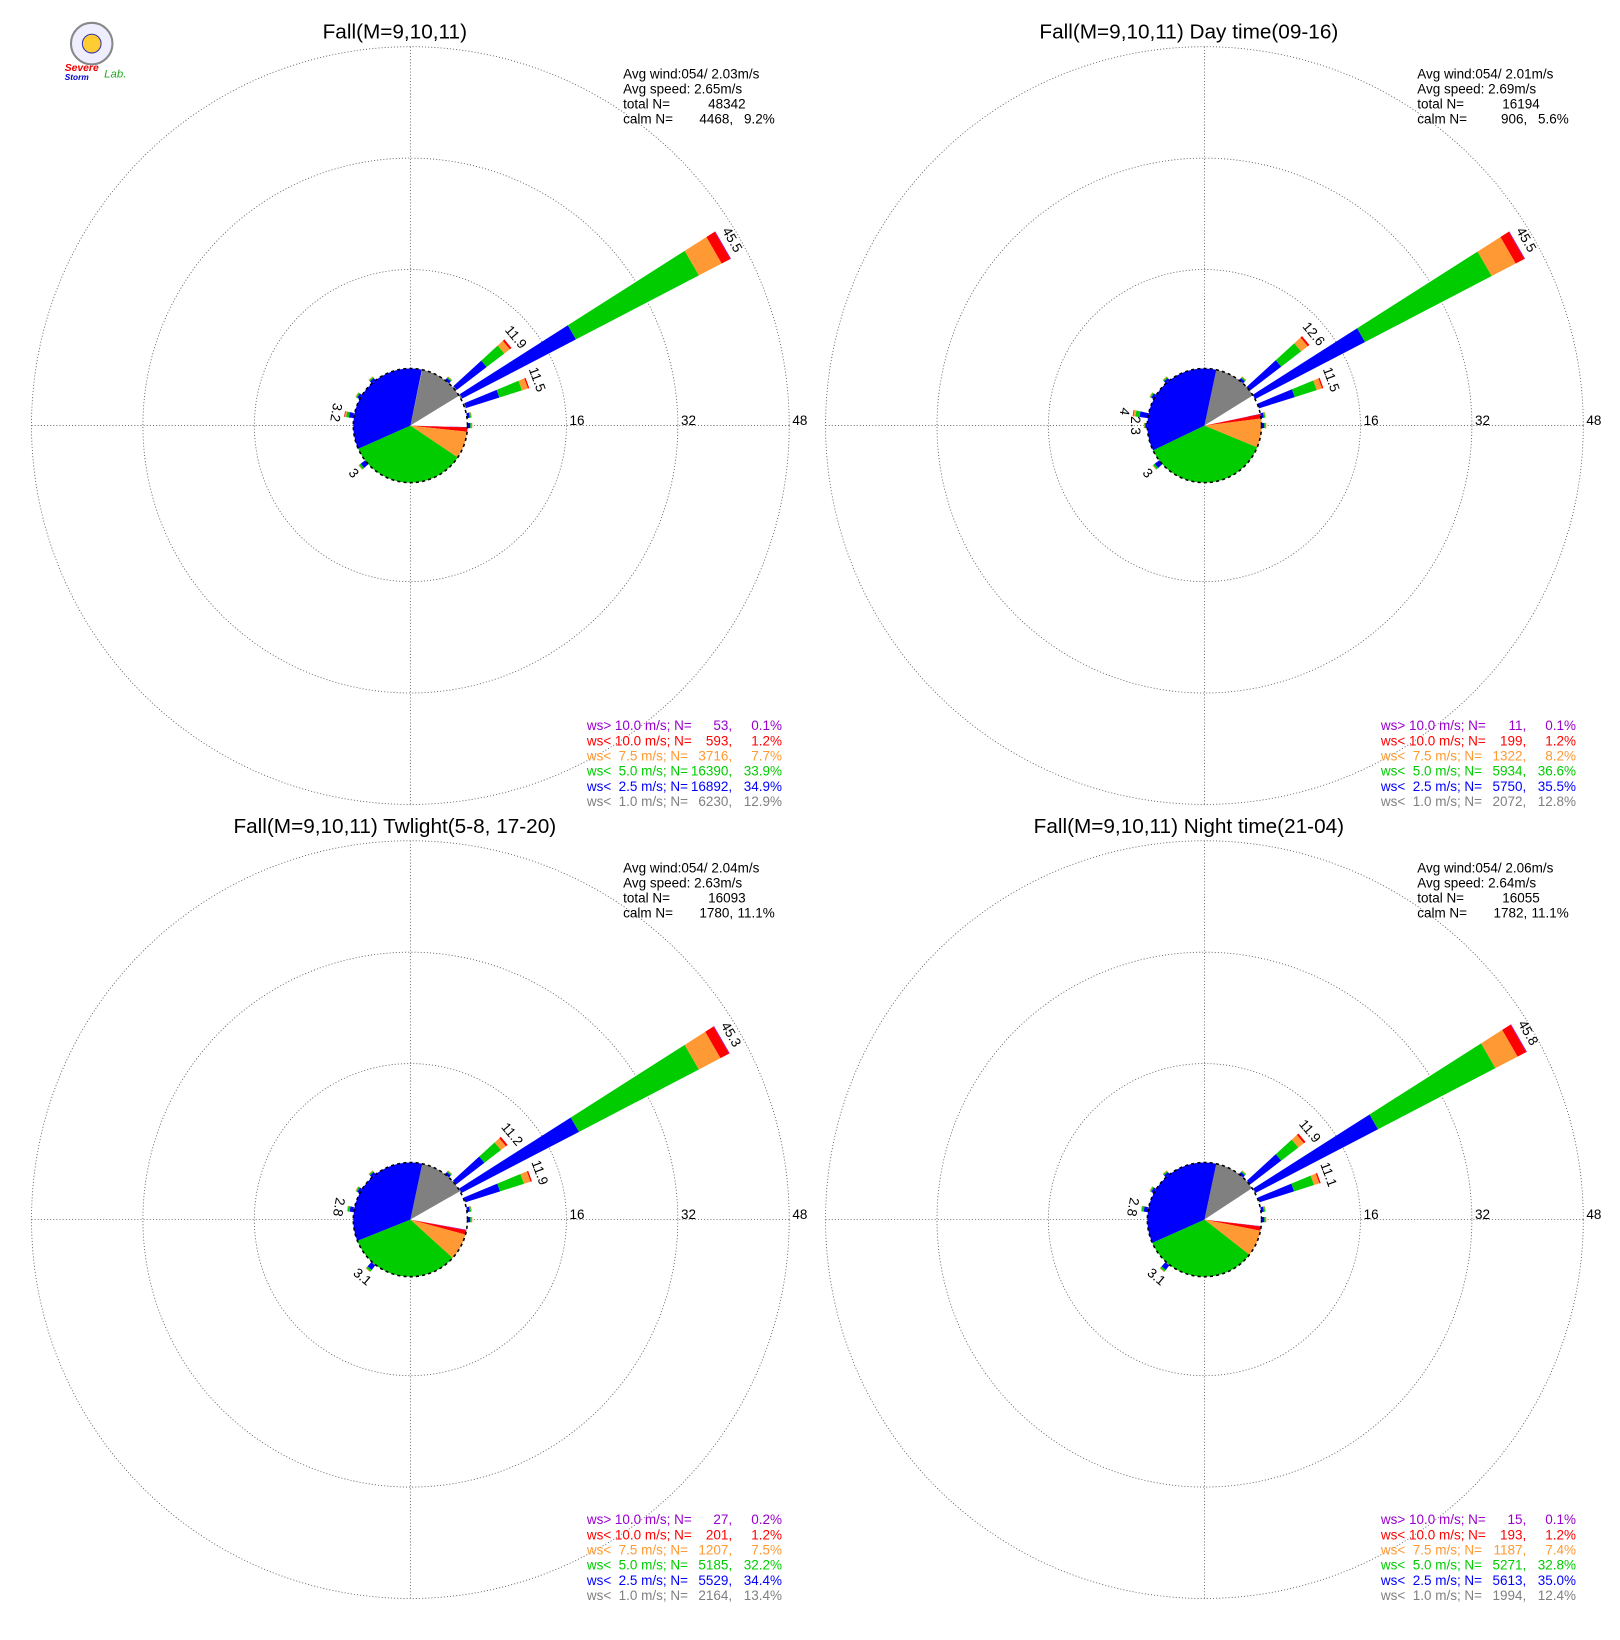  I want to click on r-tick-label: 16, so click(1371, 420).